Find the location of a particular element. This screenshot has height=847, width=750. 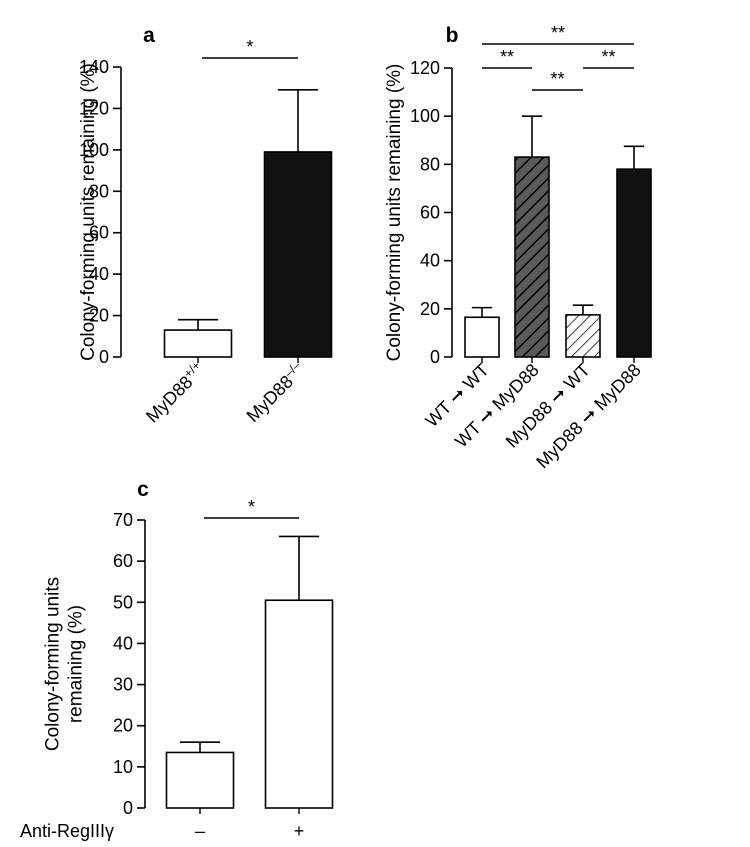

y-axis-title: Colony-forming units is located at coordinates (53, 664).